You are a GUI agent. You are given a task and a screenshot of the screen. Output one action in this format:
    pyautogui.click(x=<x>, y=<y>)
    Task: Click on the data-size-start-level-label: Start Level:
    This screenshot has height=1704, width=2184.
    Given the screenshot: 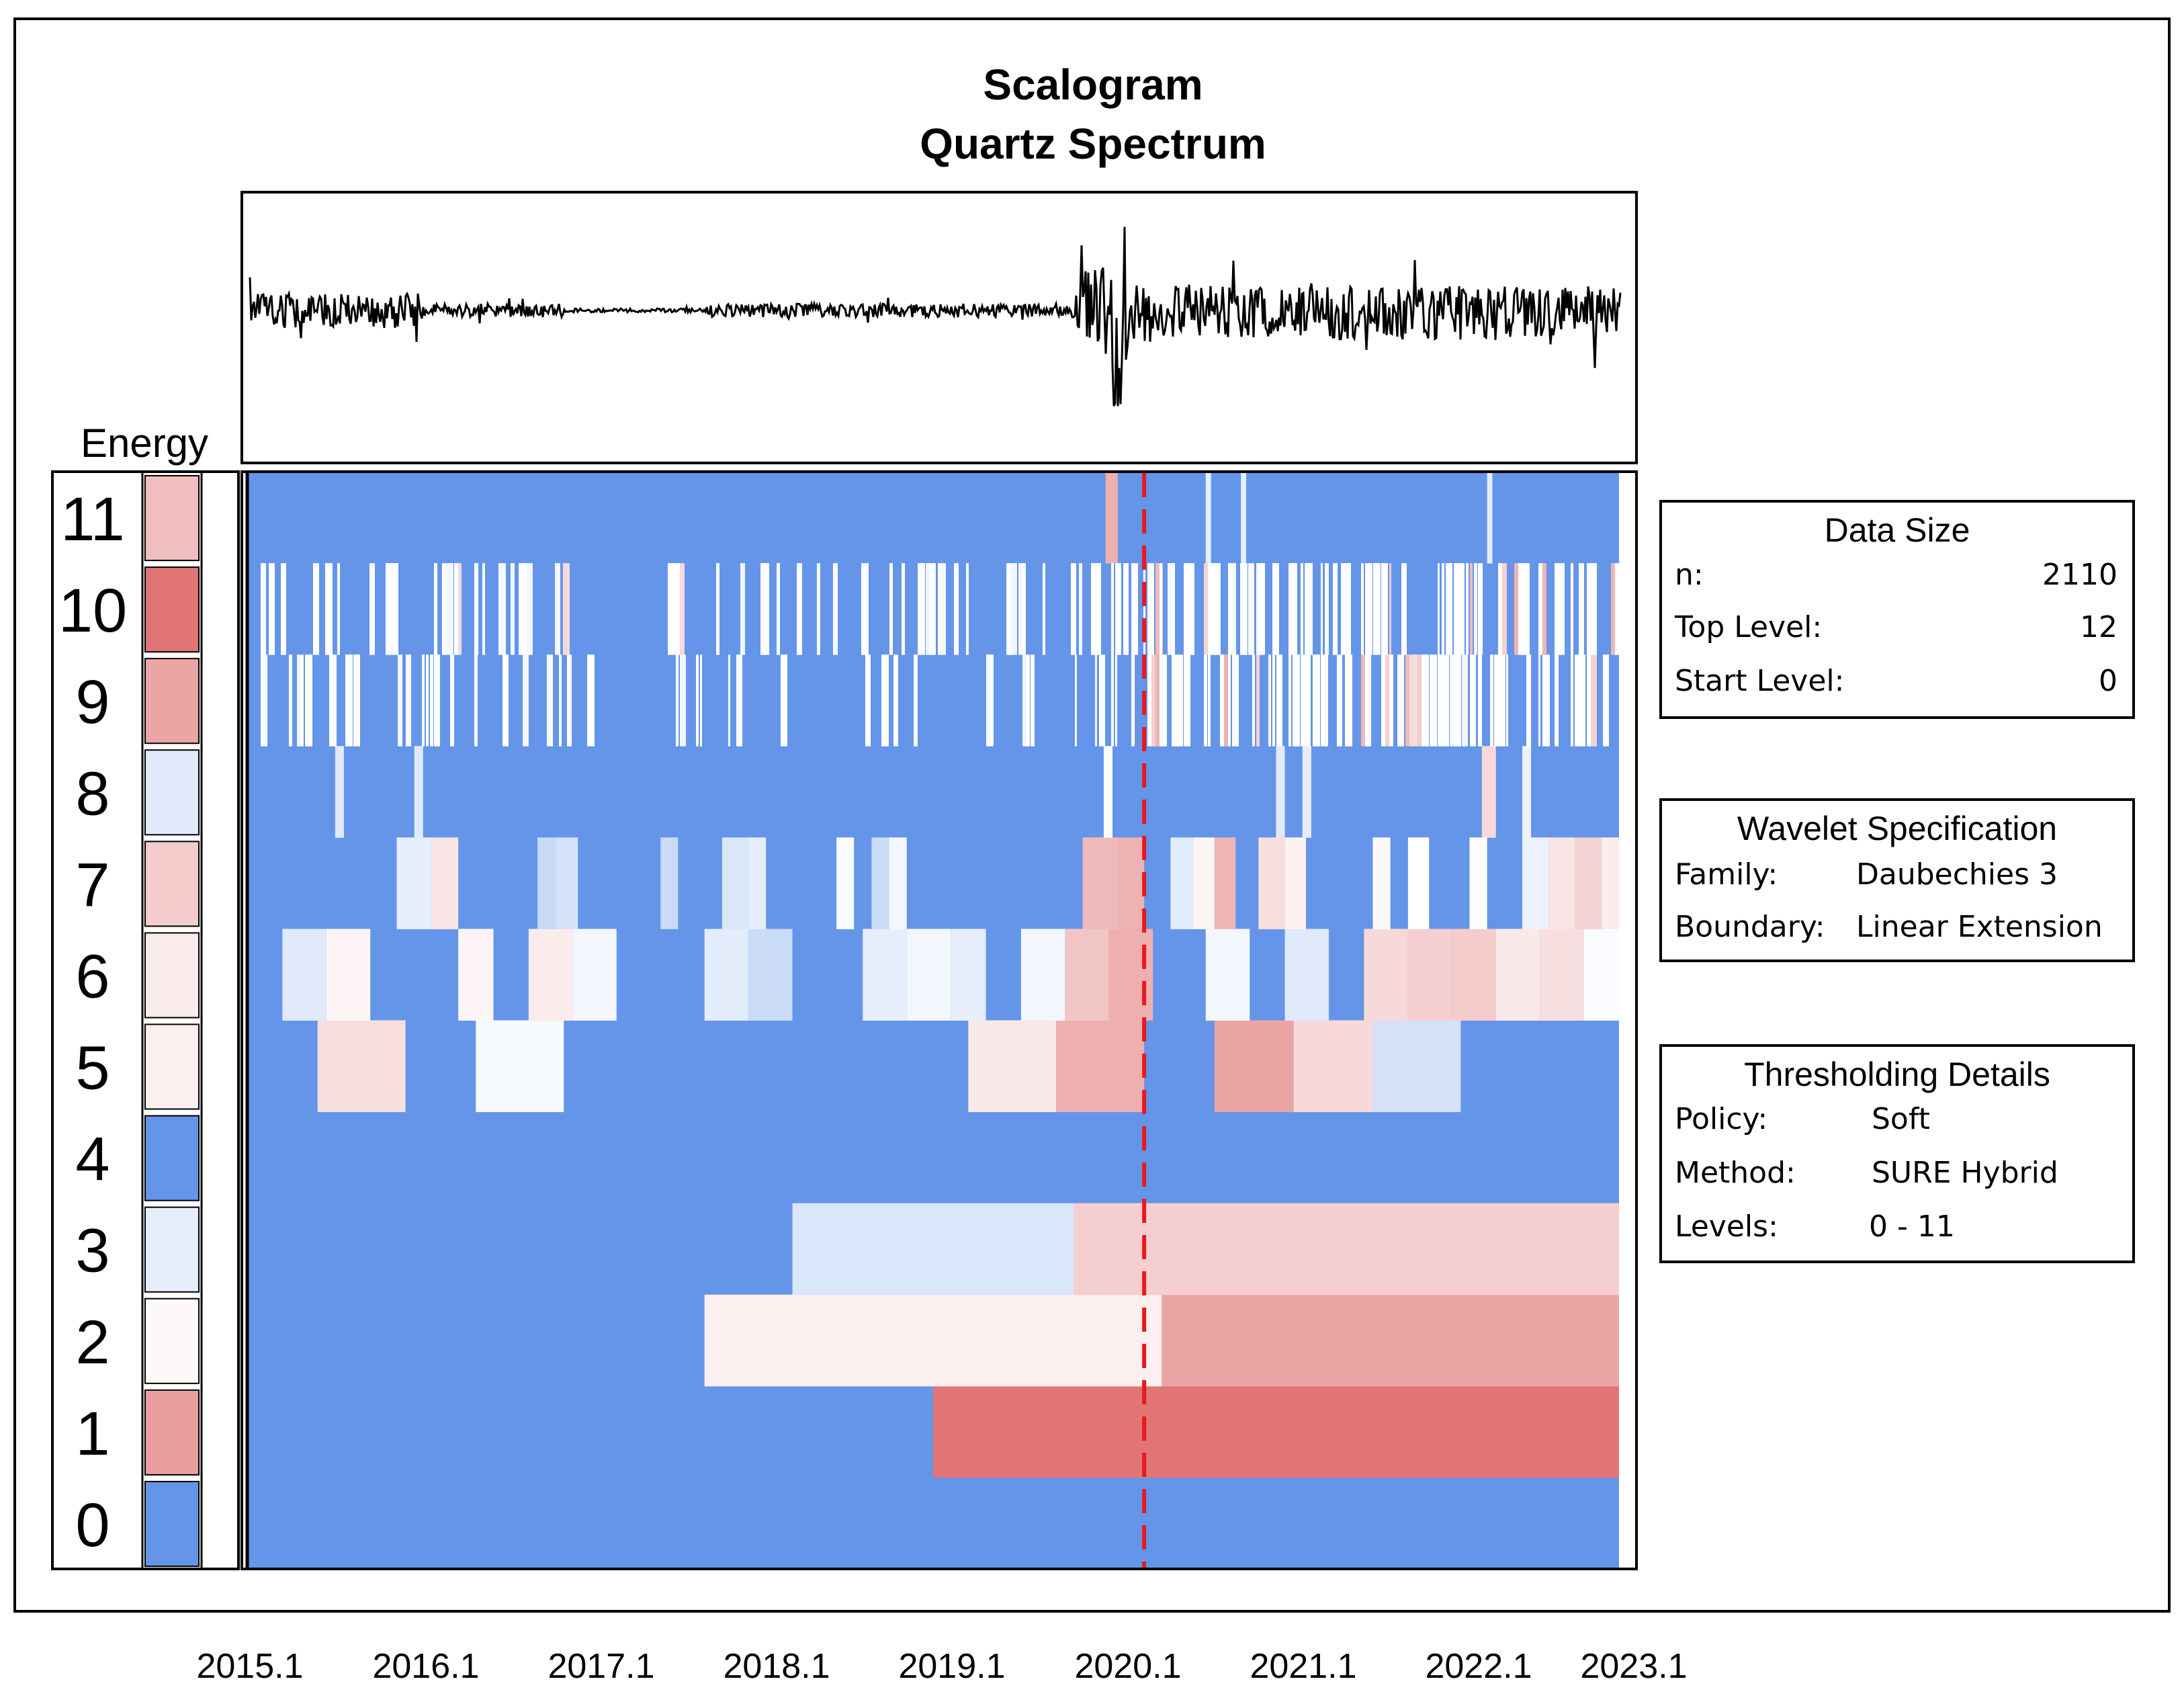 What is the action you would take?
    pyautogui.click(x=1760, y=681)
    